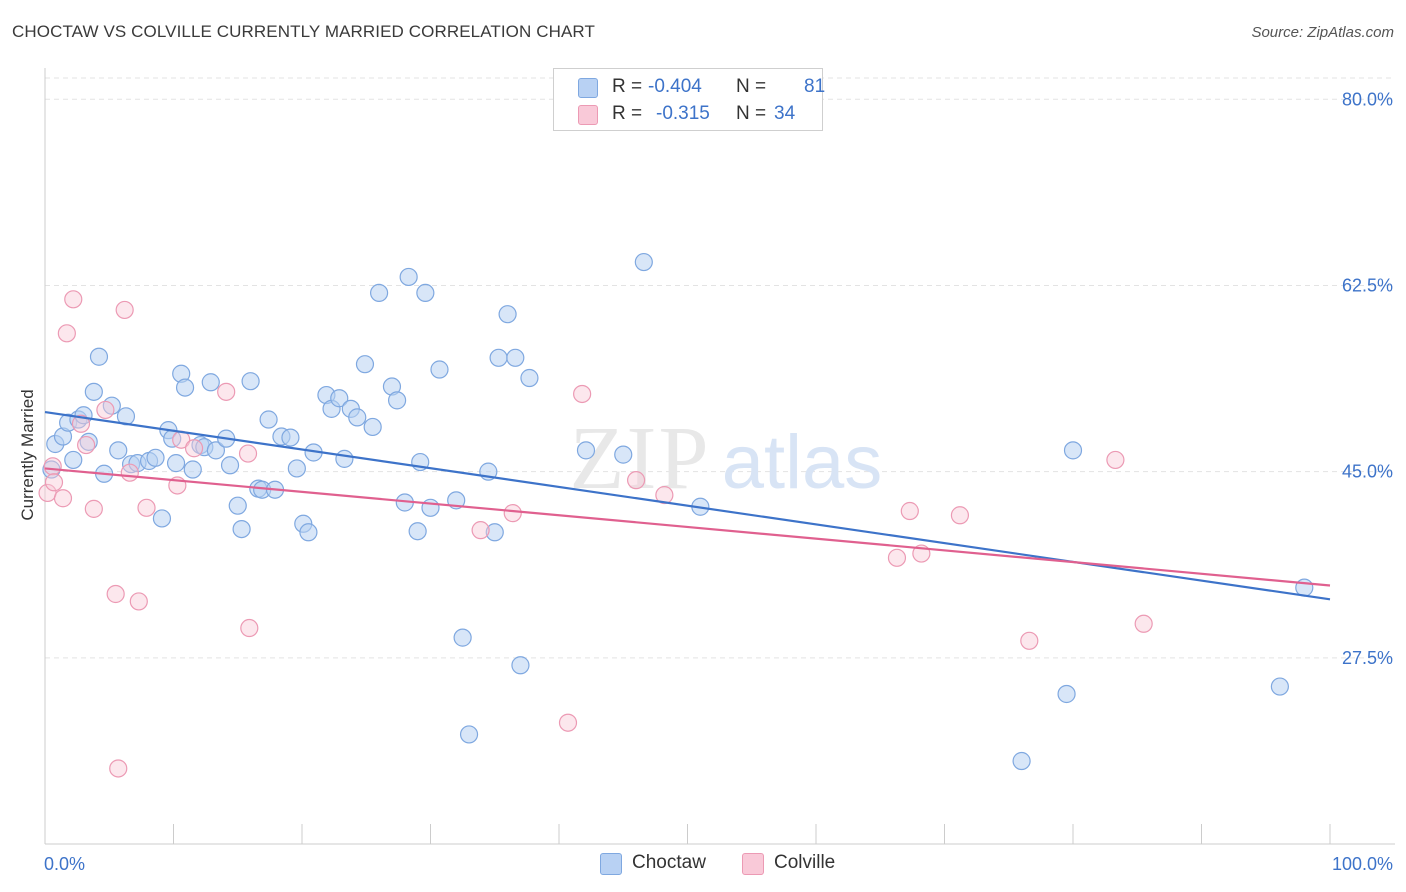  Describe the element at coordinates (785, 113) in the screenshot. I see `legend-n-value-colville: 34` at that location.